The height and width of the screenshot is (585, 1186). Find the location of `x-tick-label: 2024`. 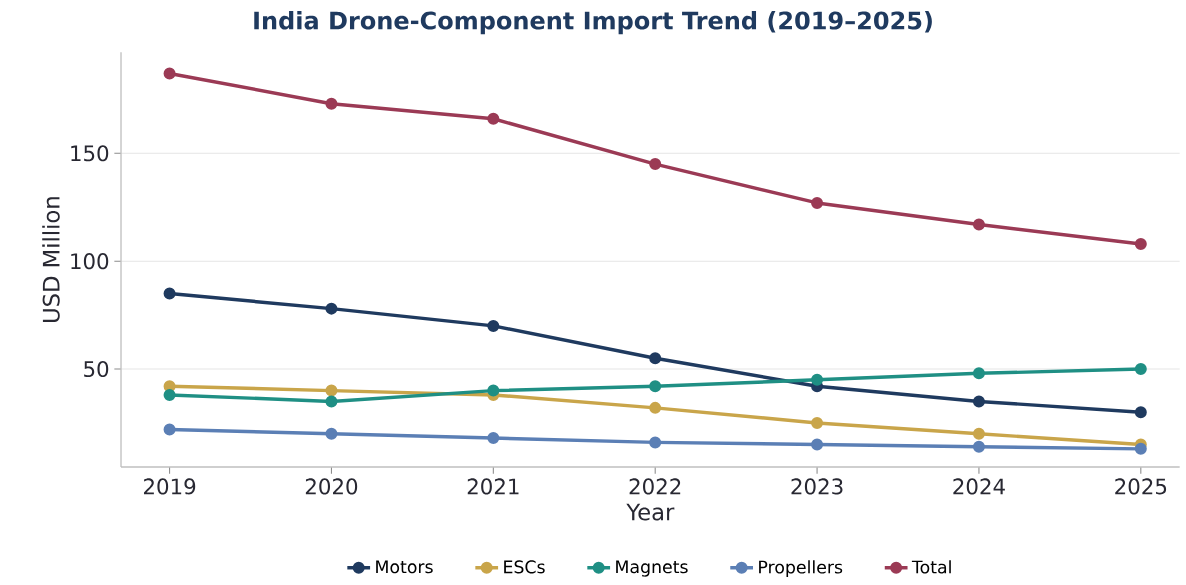

x-tick-label: 2024 is located at coordinates (979, 486).